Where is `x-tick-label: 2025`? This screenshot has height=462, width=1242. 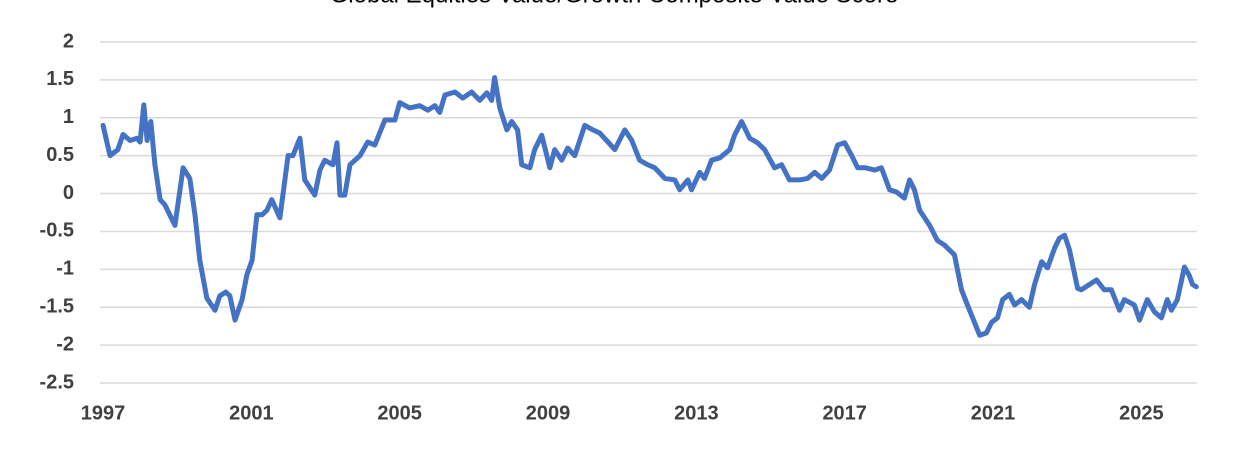
x-tick-label: 2025 is located at coordinates (1141, 413).